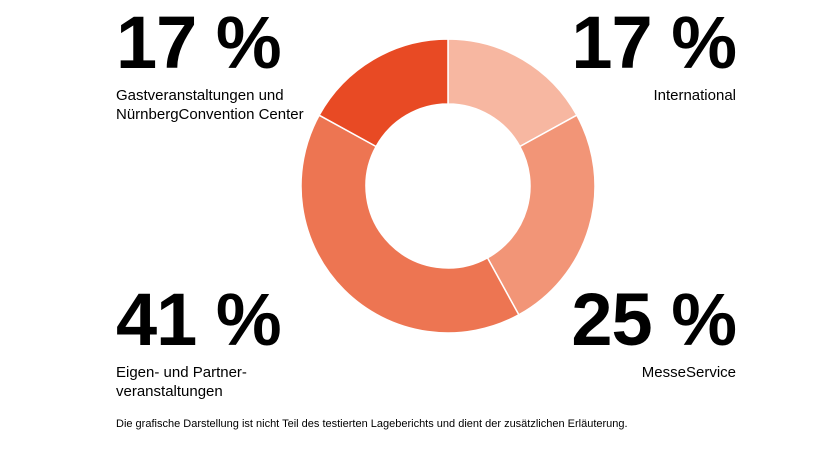  What do you see at coordinates (210, 114) in the screenshot?
I see `label-gastveranstaltungen-line2: NürnbergConvention Center` at bounding box center [210, 114].